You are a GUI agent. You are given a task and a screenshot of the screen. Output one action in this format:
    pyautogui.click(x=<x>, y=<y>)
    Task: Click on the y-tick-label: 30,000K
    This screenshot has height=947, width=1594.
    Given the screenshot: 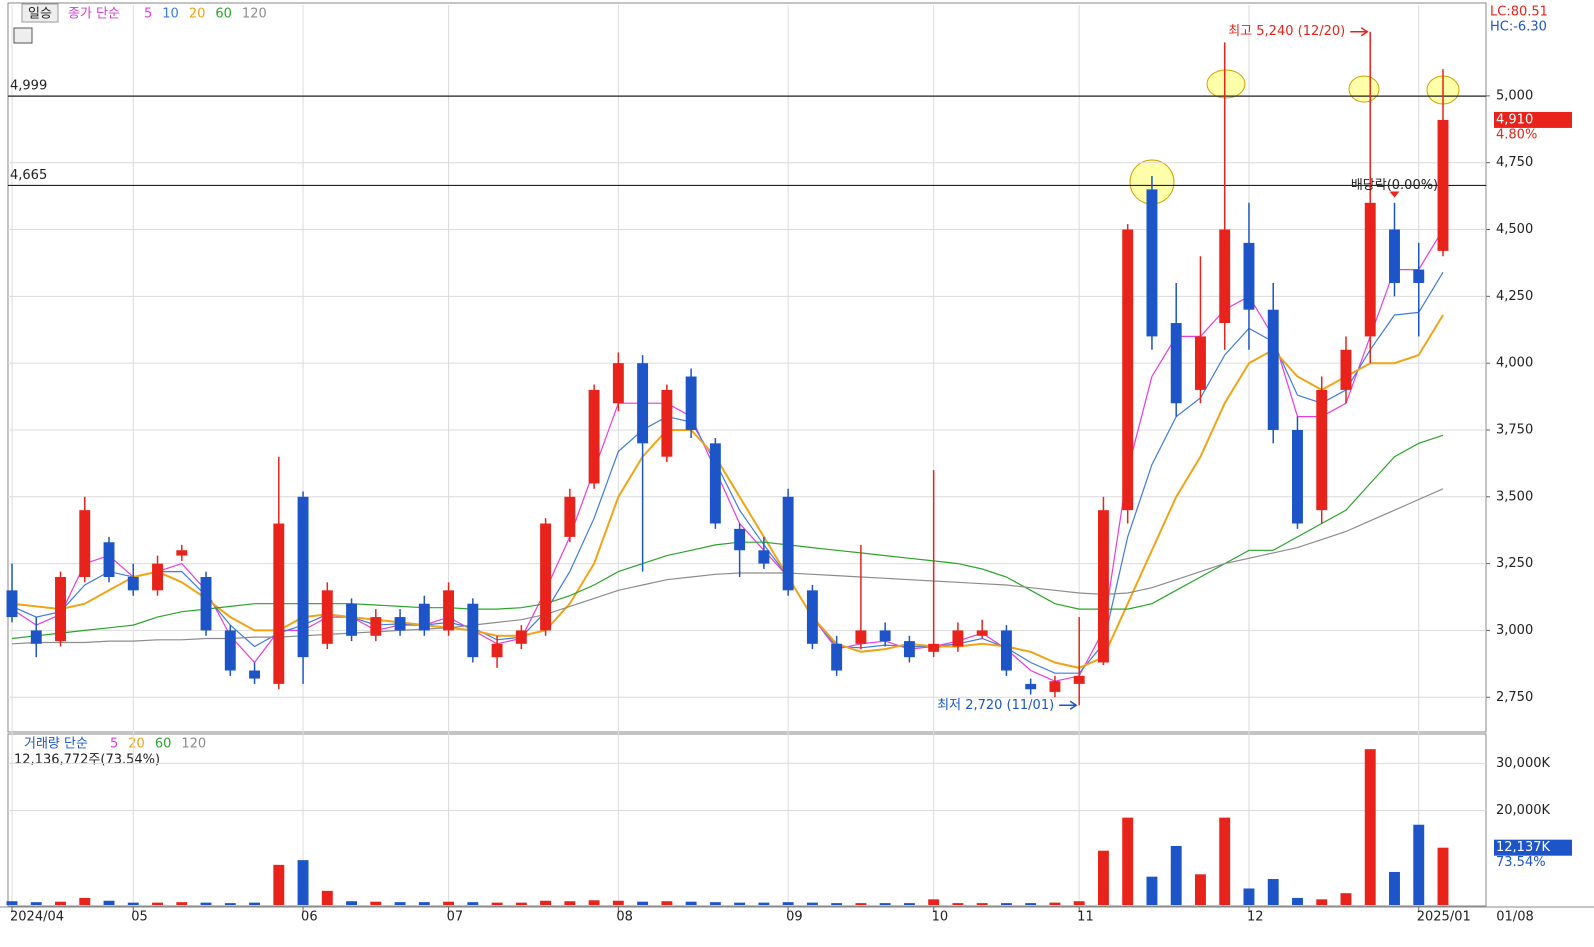 What is the action you would take?
    pyautogui.click(x=1523, y=763)
    